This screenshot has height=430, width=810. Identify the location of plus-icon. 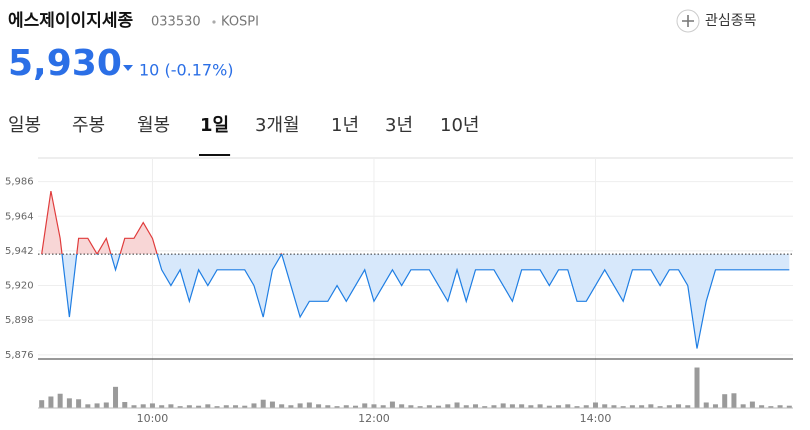
(688, 21).